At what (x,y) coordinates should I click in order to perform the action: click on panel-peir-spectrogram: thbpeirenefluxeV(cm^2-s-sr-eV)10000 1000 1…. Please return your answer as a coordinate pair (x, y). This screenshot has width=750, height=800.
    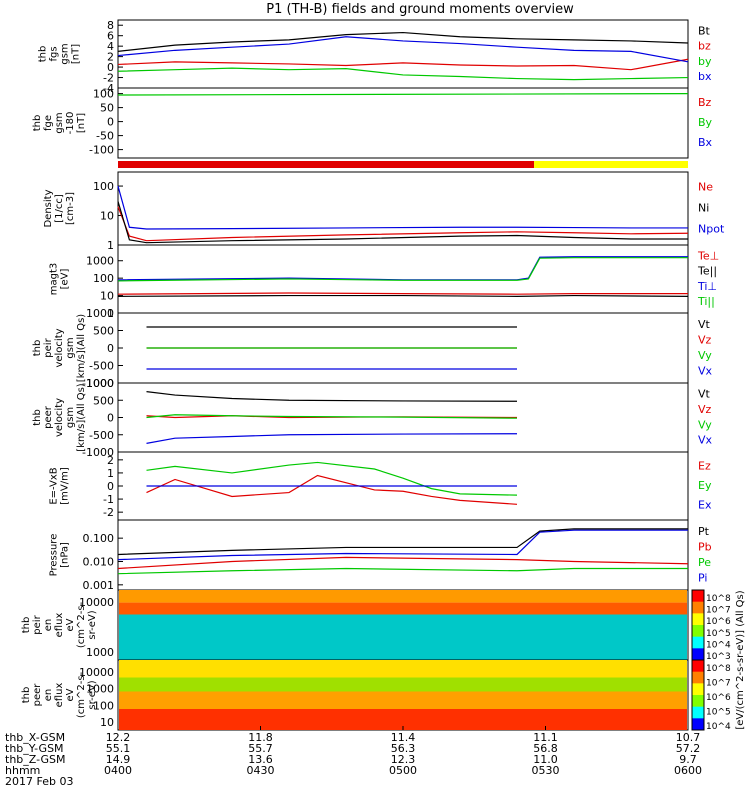
    Looking at the image, I should click on (376, 625).